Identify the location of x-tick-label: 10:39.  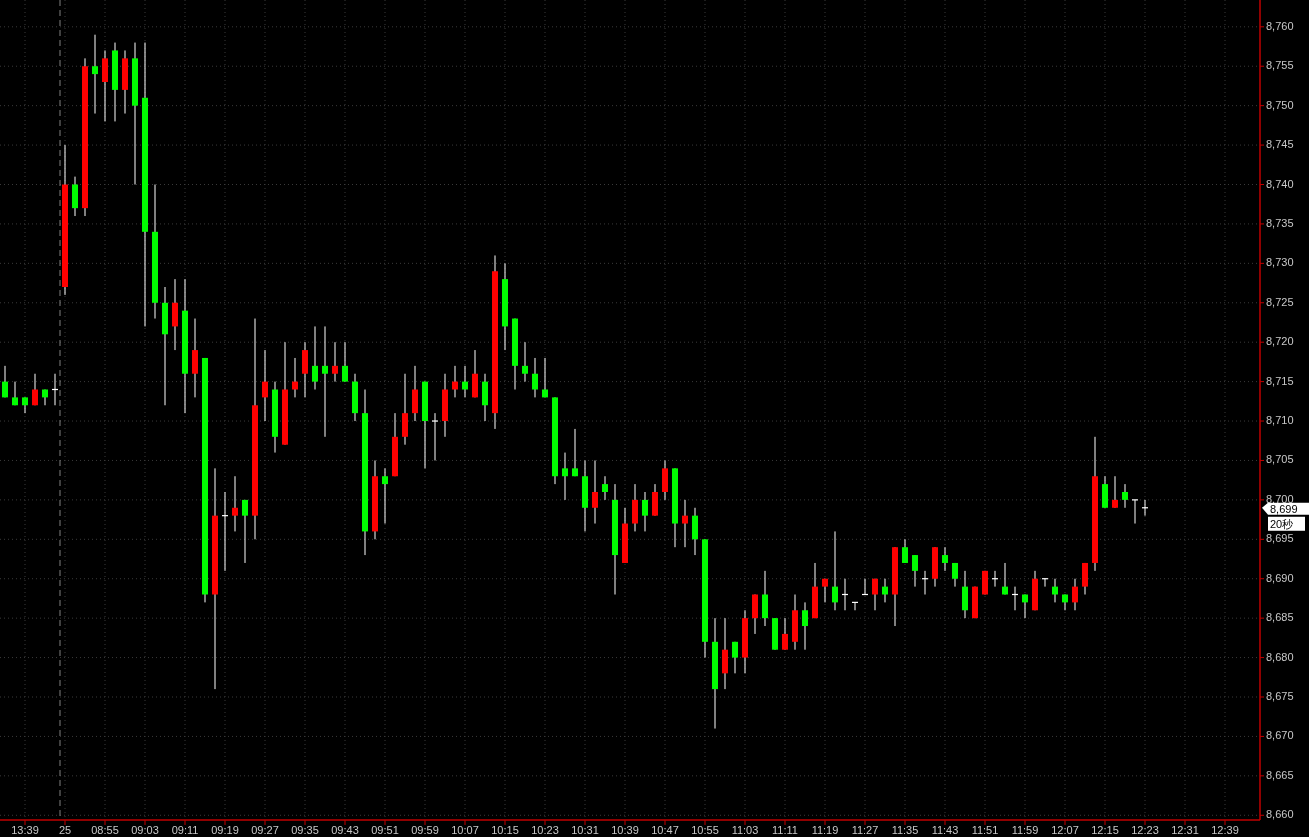
(625, 830).